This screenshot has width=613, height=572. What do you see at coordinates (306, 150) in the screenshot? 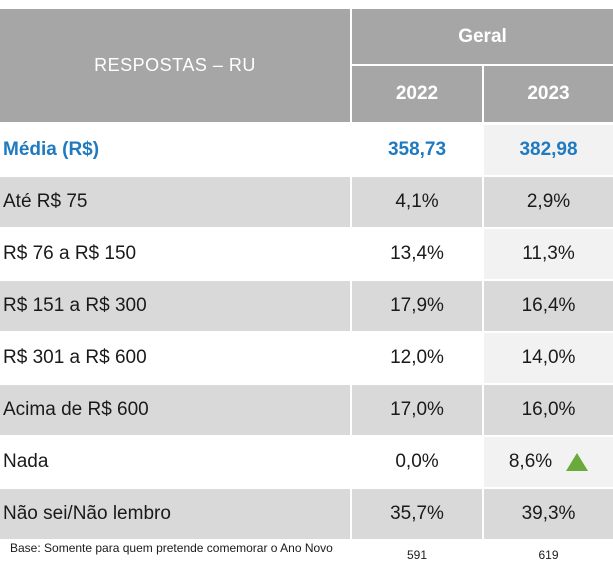
I see `table-row-media: Média (R$) 358,73 382,98` at bounding box center [306, 150].